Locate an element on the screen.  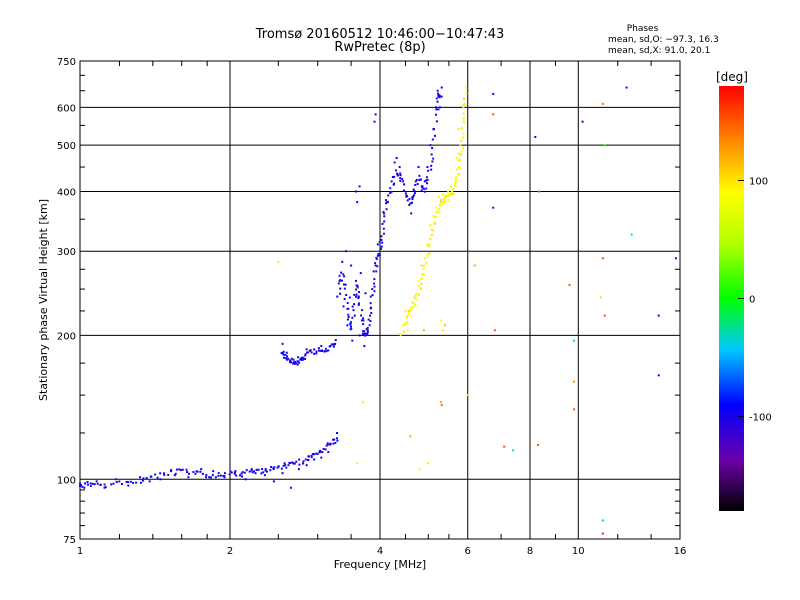
phase-stats-x: mean, sd,X: 91.0, 20.1 is located at coordinates (659, 51).